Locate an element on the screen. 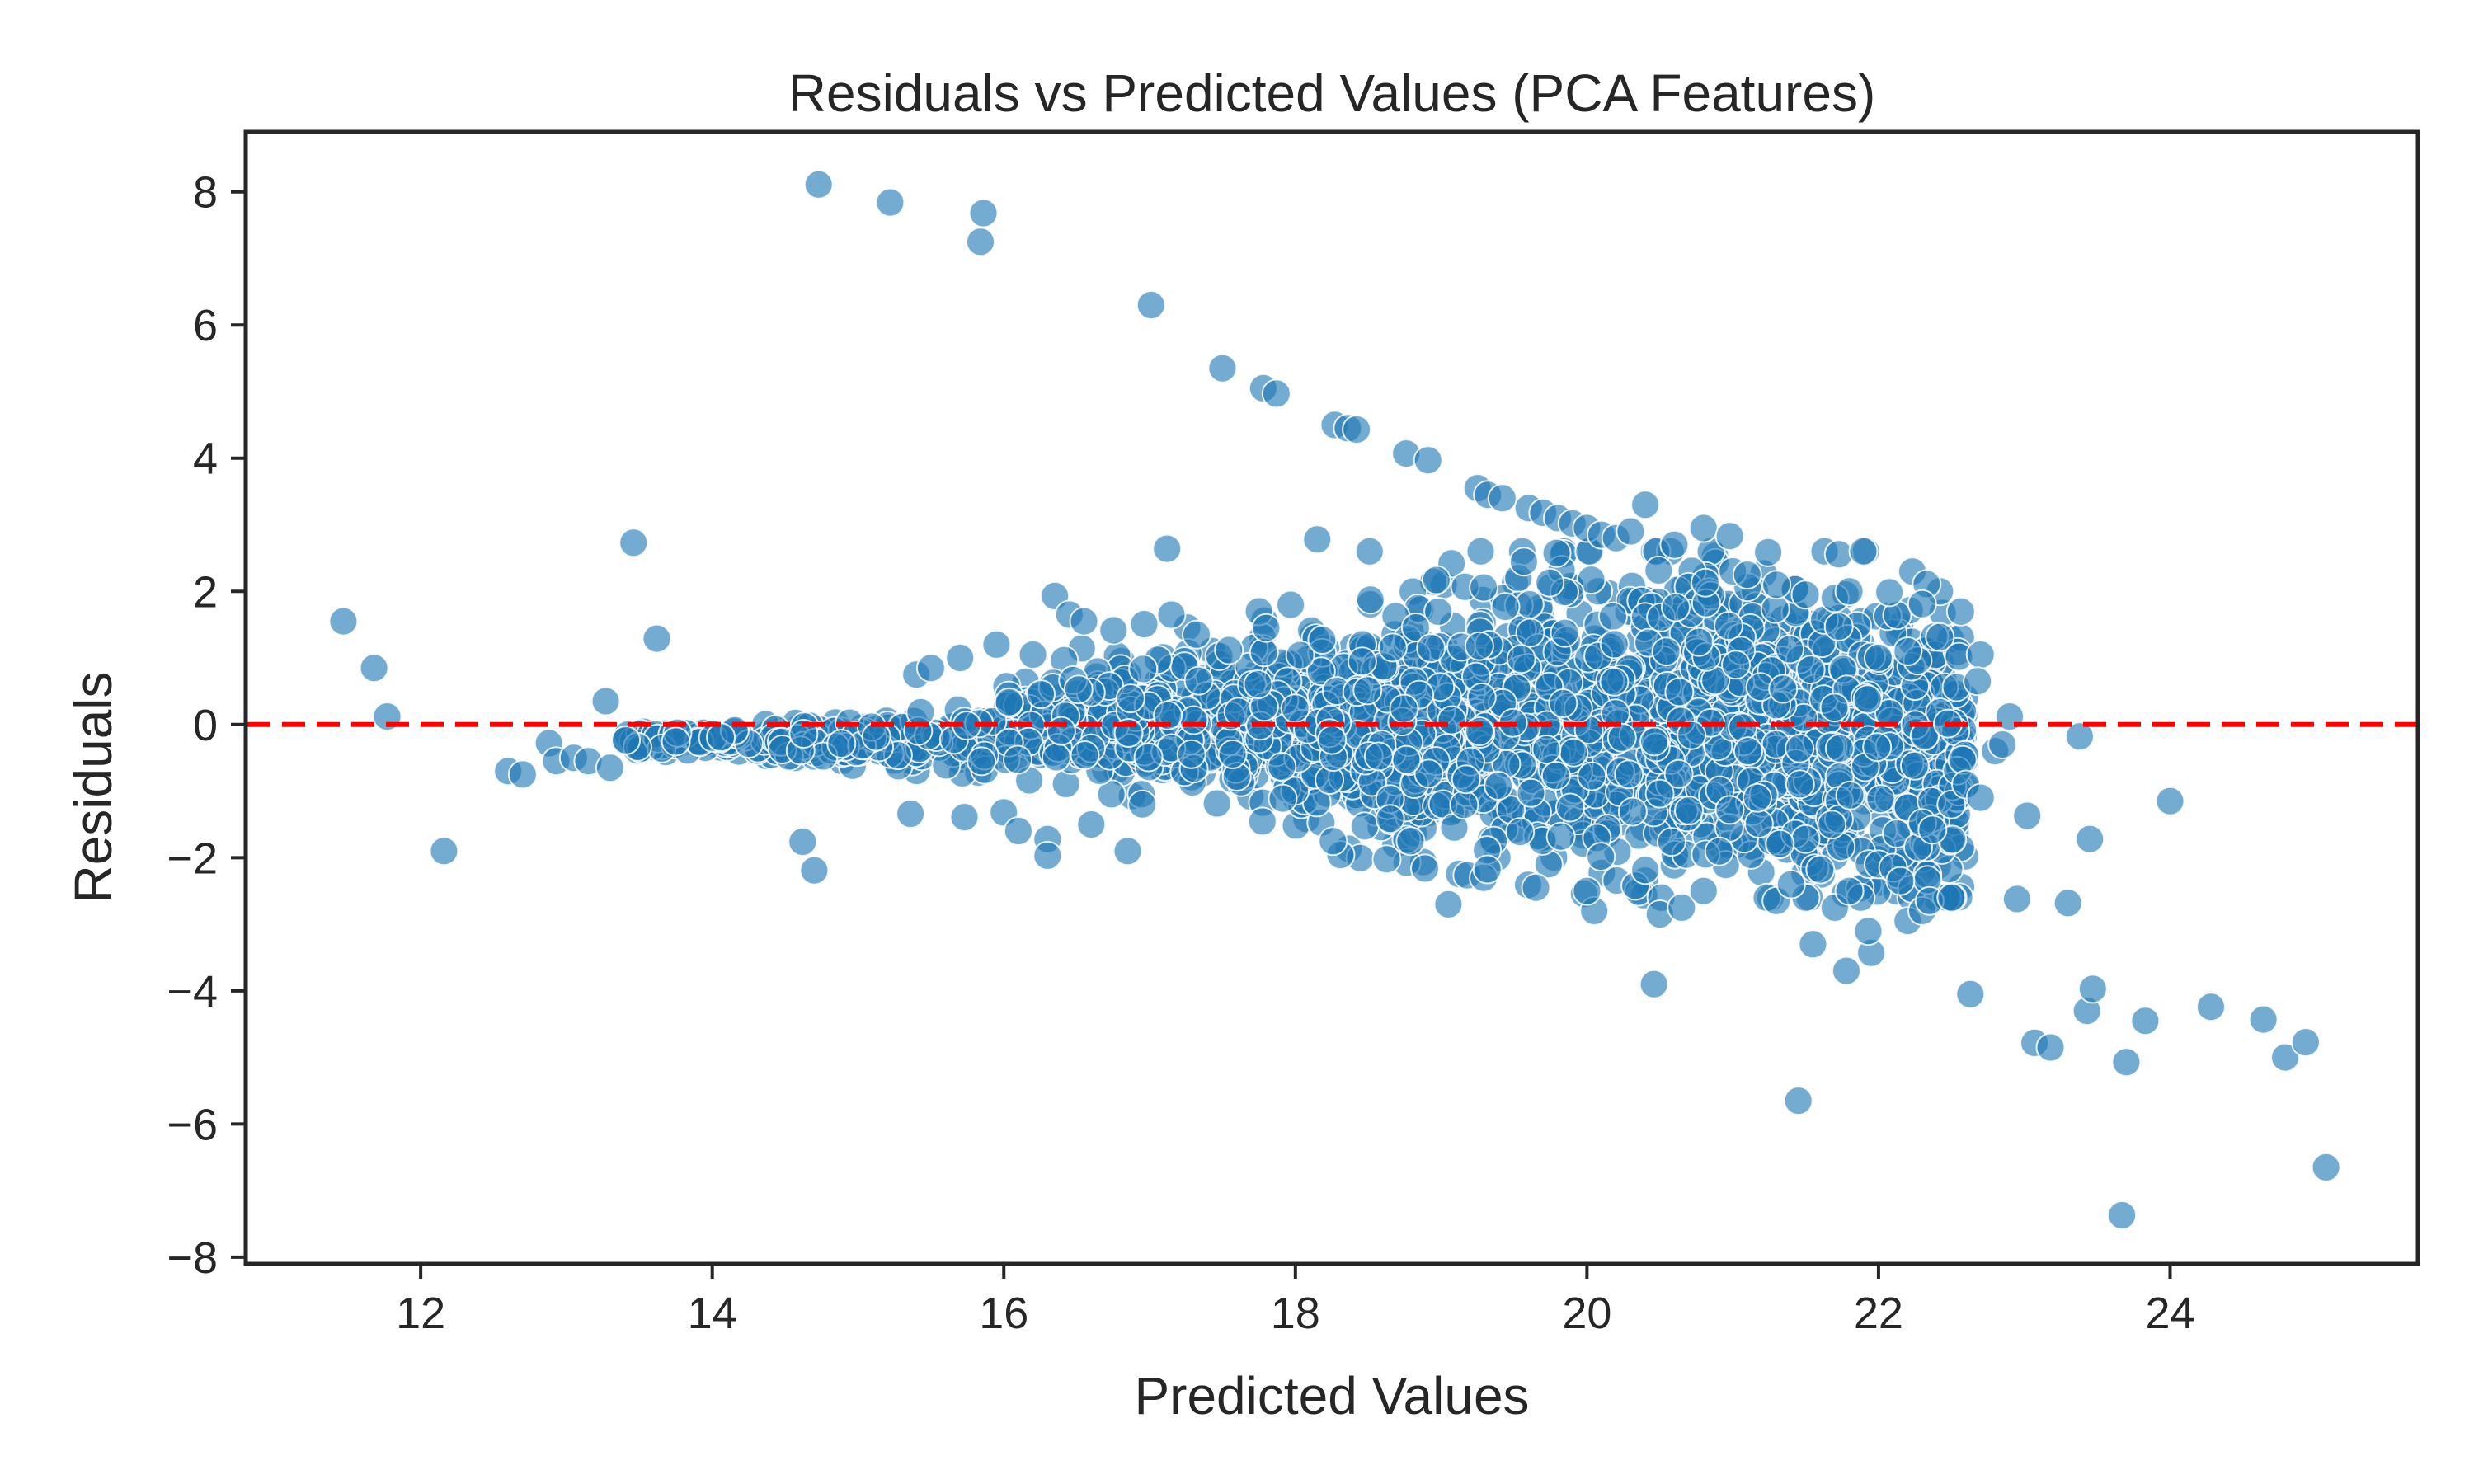 This screenshot has width=2474, height=1484. x-tick-label: 22 is located at coordinates (1878, 1313).